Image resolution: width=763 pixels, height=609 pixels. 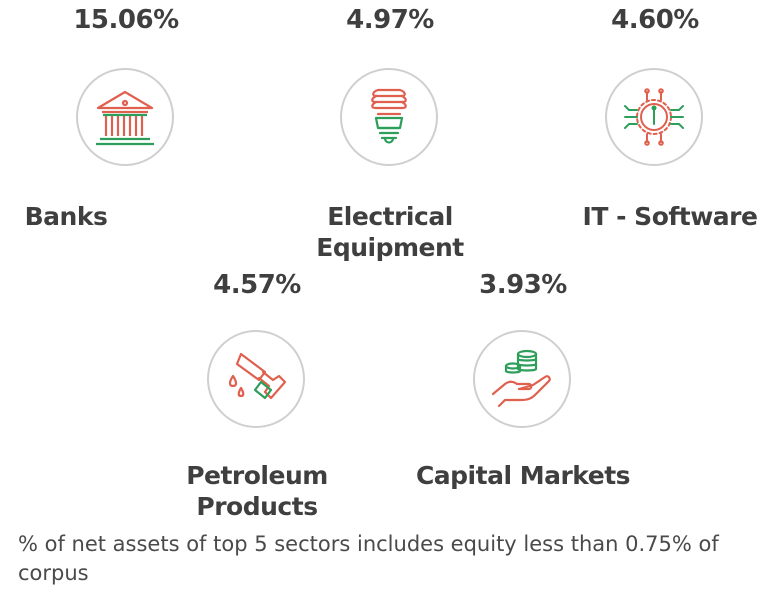 What do you see at coordinates (390, 232) in the screenshot?
I see `sector-name: Electrical Equipment` at bounding box center [390, 232].